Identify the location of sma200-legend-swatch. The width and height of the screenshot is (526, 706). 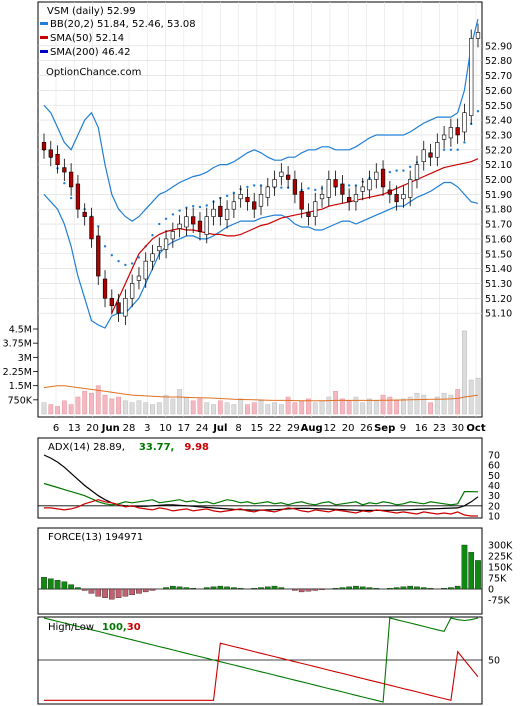
(44, 51).